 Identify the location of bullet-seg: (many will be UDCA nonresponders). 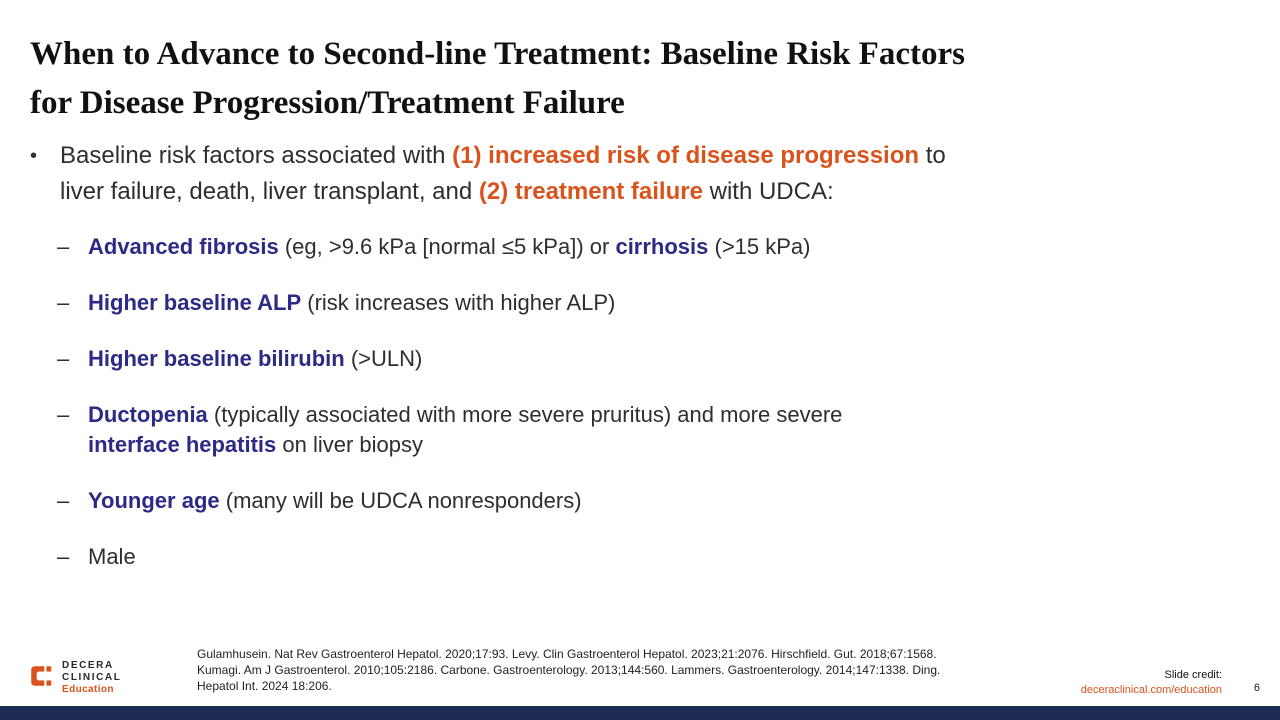
(400, 500).